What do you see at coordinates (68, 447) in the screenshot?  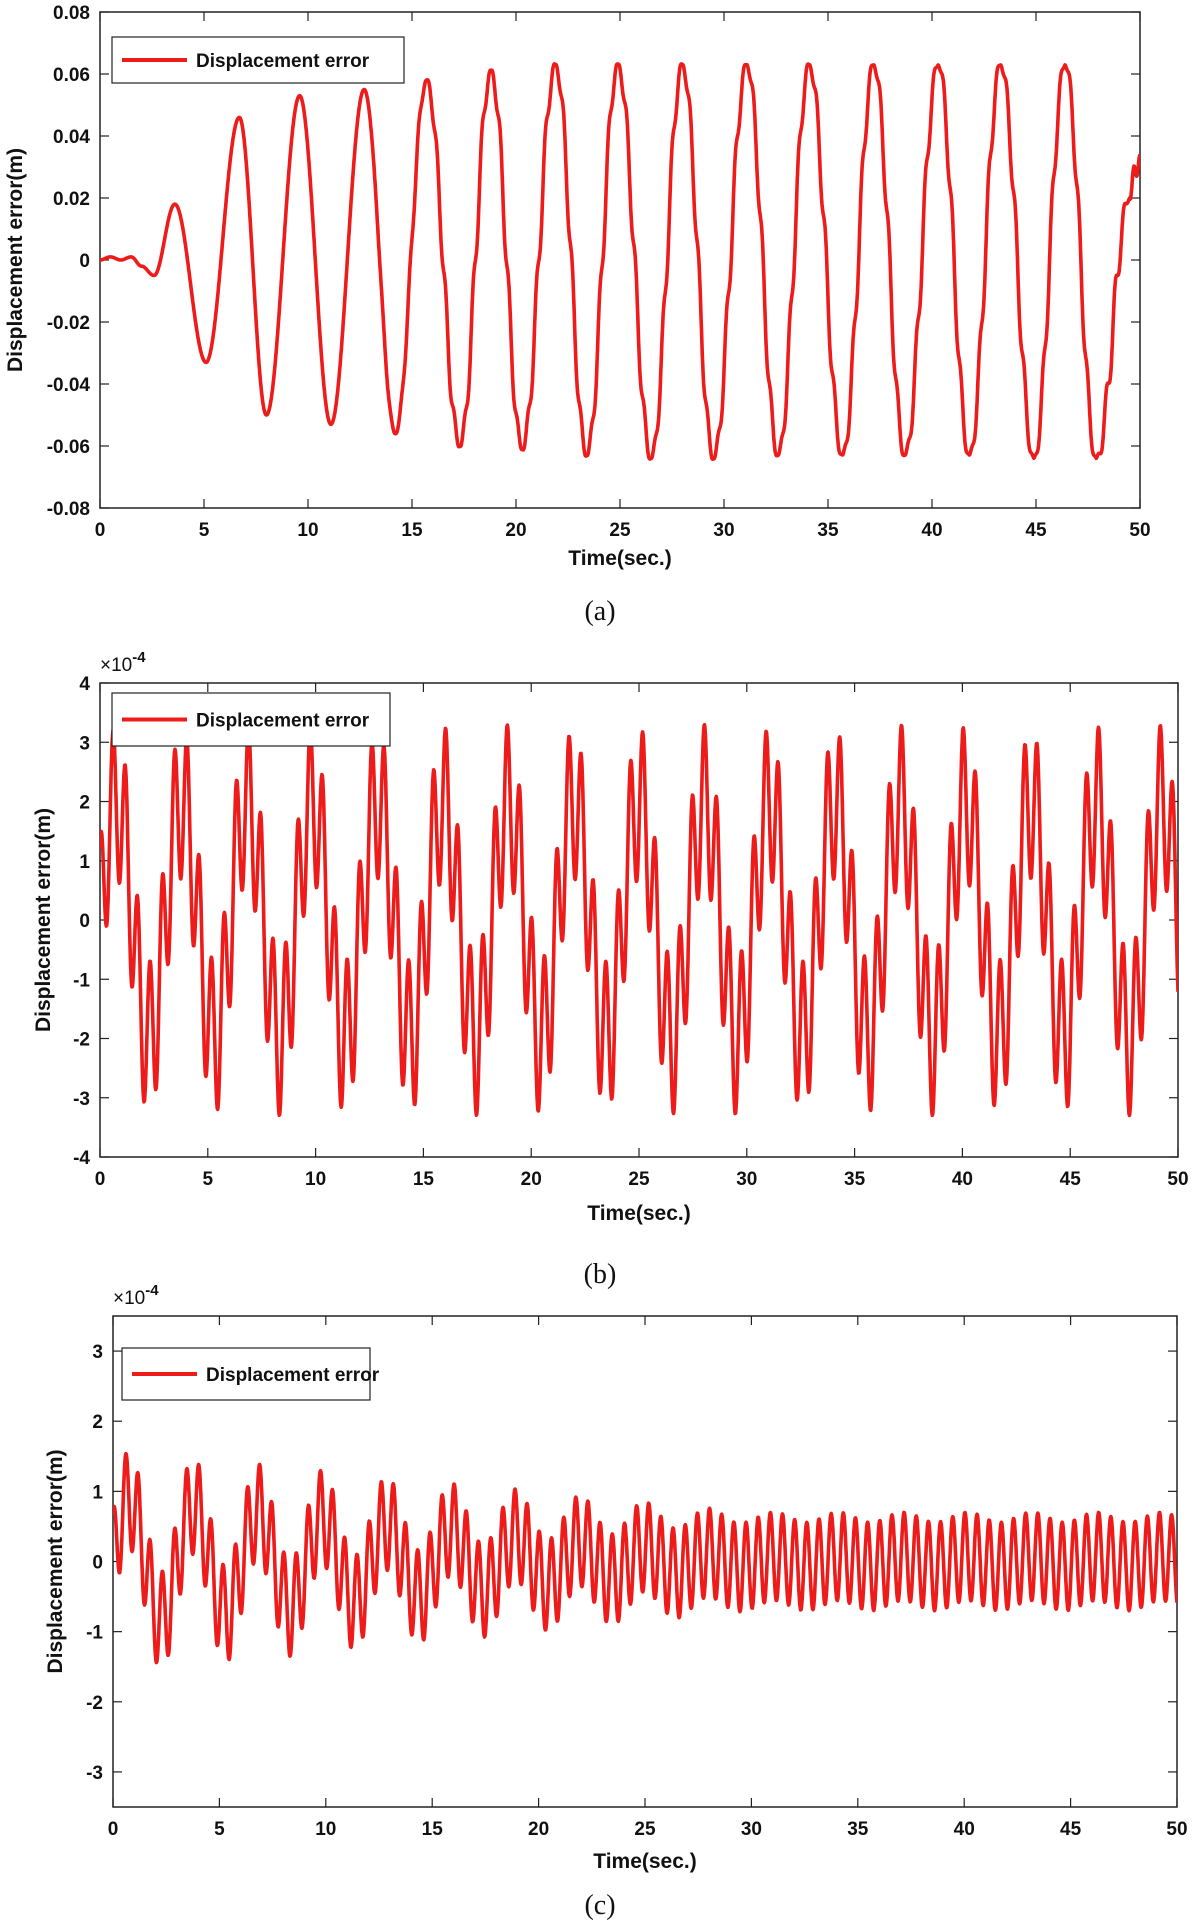 I see `y-tick-label: -0.06` at bounding box center [68, 447].